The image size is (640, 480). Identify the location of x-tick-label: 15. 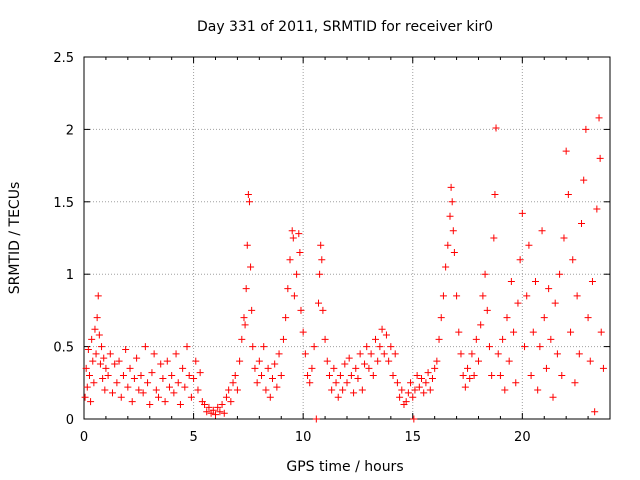
(412, 437).